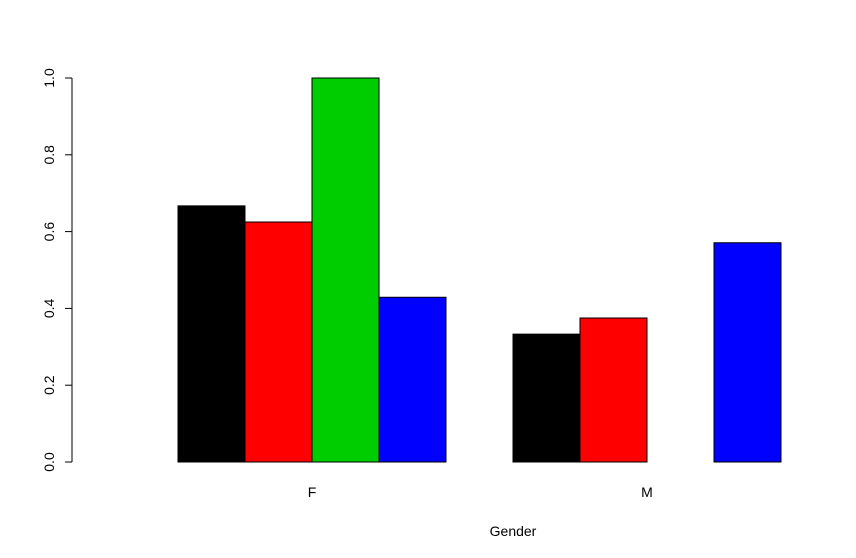  What do you see at coordinates (49, 232) in the screenshot?
I see `y-tick-label: 0.6` at bounding box center [49, 232].